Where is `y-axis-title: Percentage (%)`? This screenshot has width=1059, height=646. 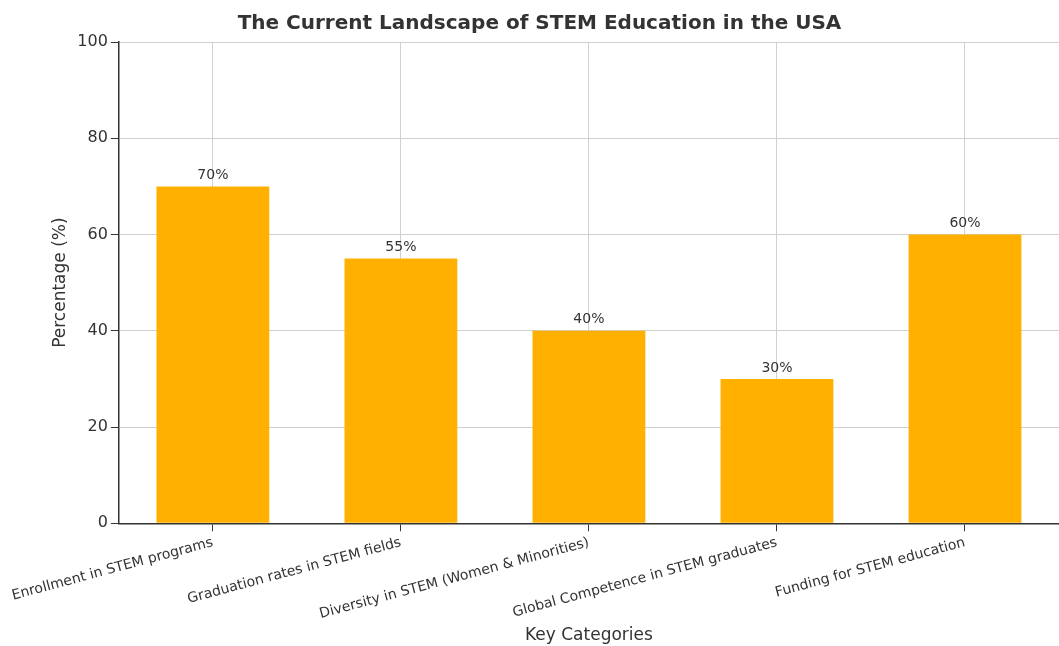
y-axis-title: Percentage (%) is located at coordinates (58, 282).